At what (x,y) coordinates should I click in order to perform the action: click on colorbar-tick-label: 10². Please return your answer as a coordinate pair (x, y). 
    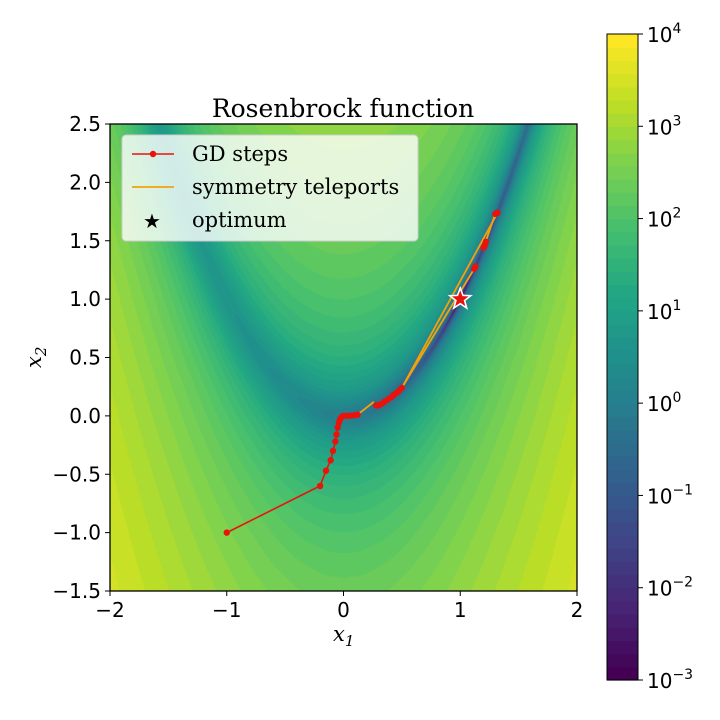
    Looking at the image, I should click on (664, 219).